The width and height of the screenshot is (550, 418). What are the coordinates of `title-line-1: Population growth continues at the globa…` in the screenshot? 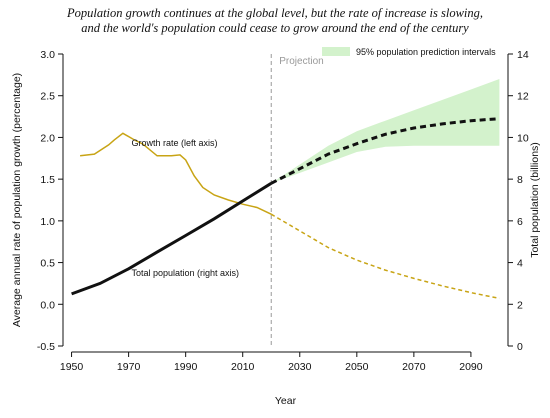 It's located at (275, 13).